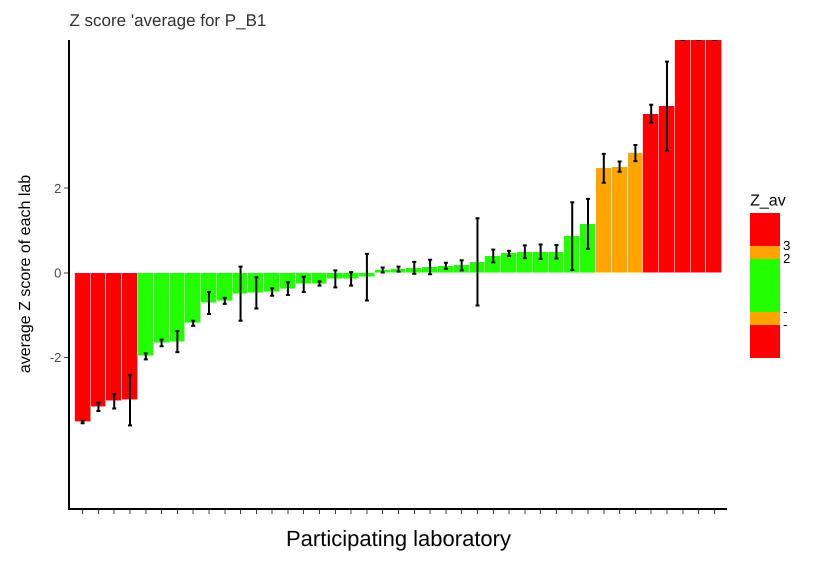  What do you see at coordinates (786, 245) in the screenshot?
I see `color-bar-label: 3` at bounding box center [786, 245].